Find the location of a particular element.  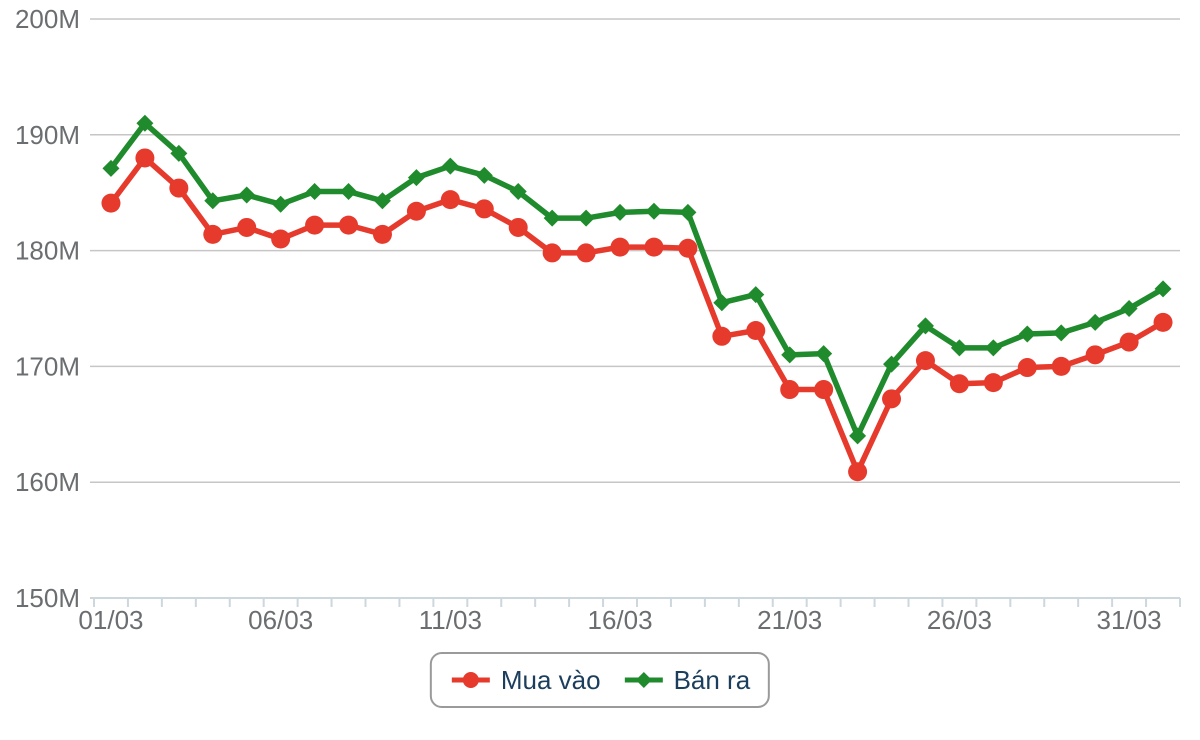

y-axis-label: 160M is located at coordinates (47, 482).